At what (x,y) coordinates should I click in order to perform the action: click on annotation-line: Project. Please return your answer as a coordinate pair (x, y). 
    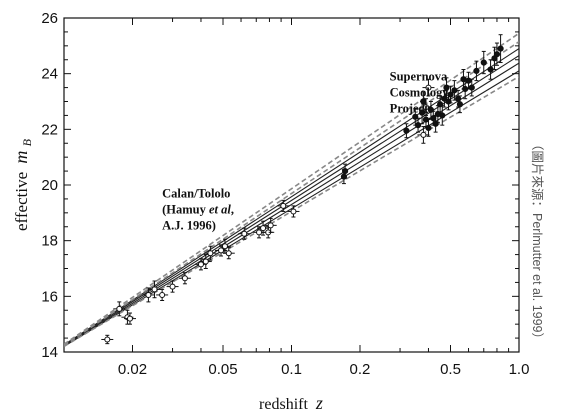
    Looking at the image, I should click on (409, 109).